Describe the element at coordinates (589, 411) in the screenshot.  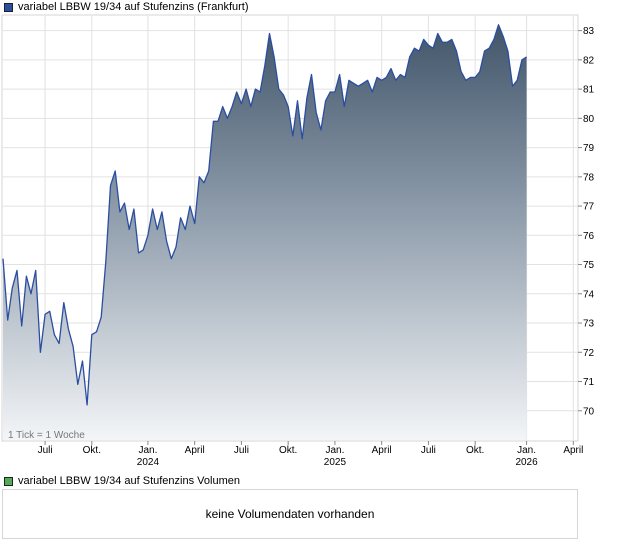
I see `y-tick-label: 70` at that location.